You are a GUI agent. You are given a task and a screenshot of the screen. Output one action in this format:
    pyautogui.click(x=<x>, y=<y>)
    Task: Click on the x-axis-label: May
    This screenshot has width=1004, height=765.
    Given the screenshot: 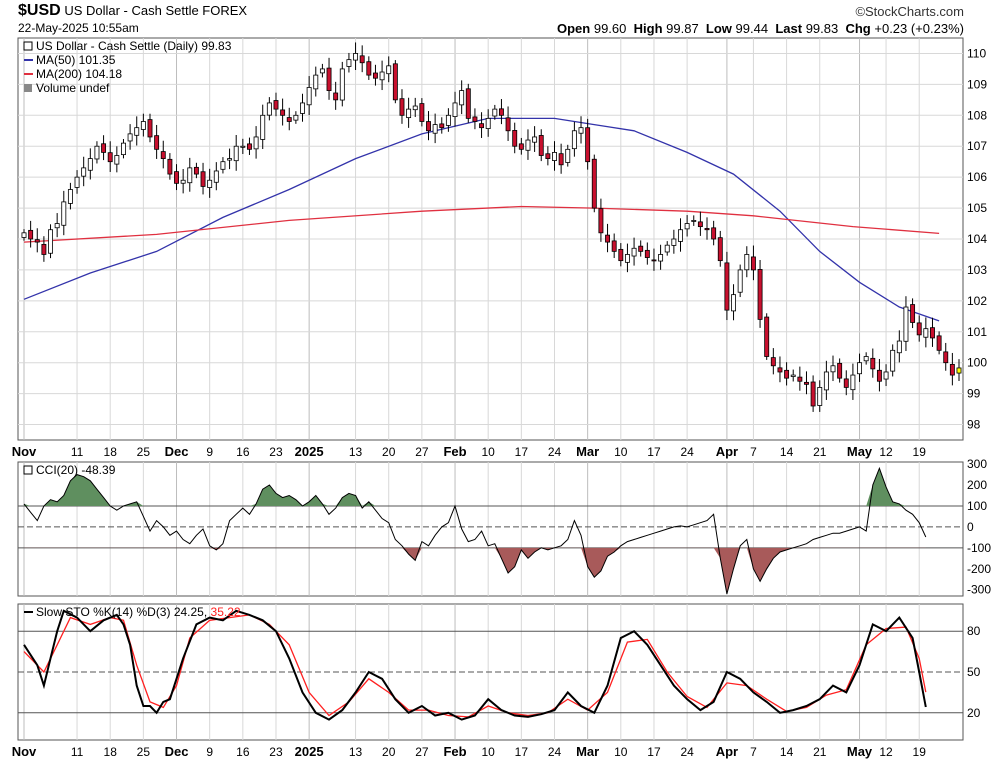 What is the action you would take?
    pyautogui.click(x=860, y=451)
    